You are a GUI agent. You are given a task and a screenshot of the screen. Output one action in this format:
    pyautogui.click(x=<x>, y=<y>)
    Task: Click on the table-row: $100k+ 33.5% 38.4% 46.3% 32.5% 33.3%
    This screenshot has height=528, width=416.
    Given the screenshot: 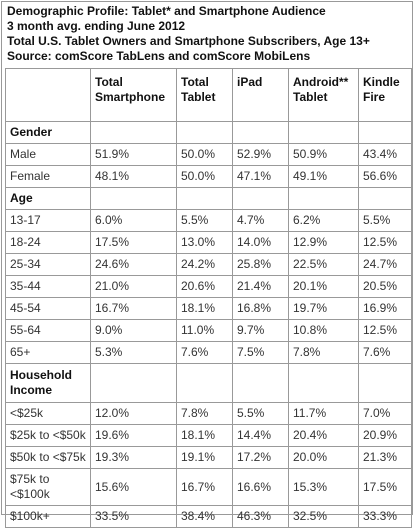 What is the action you would take?
    pyautogui.click(x=208, y=516)
    